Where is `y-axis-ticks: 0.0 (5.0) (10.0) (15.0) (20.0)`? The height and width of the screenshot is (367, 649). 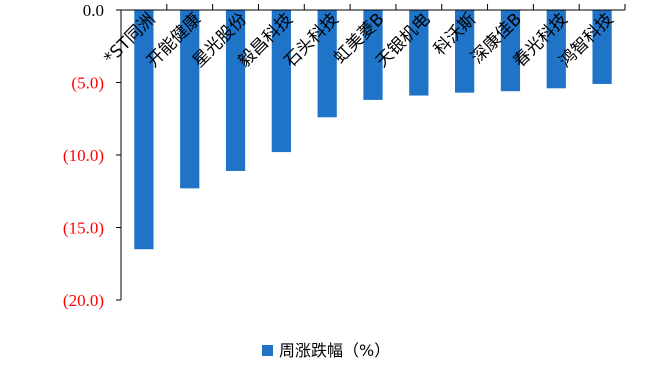 y-axis-ticks: 0.0 (5.0) (10.0) (15.0) (20.0) is located at coordinates (92, 155).